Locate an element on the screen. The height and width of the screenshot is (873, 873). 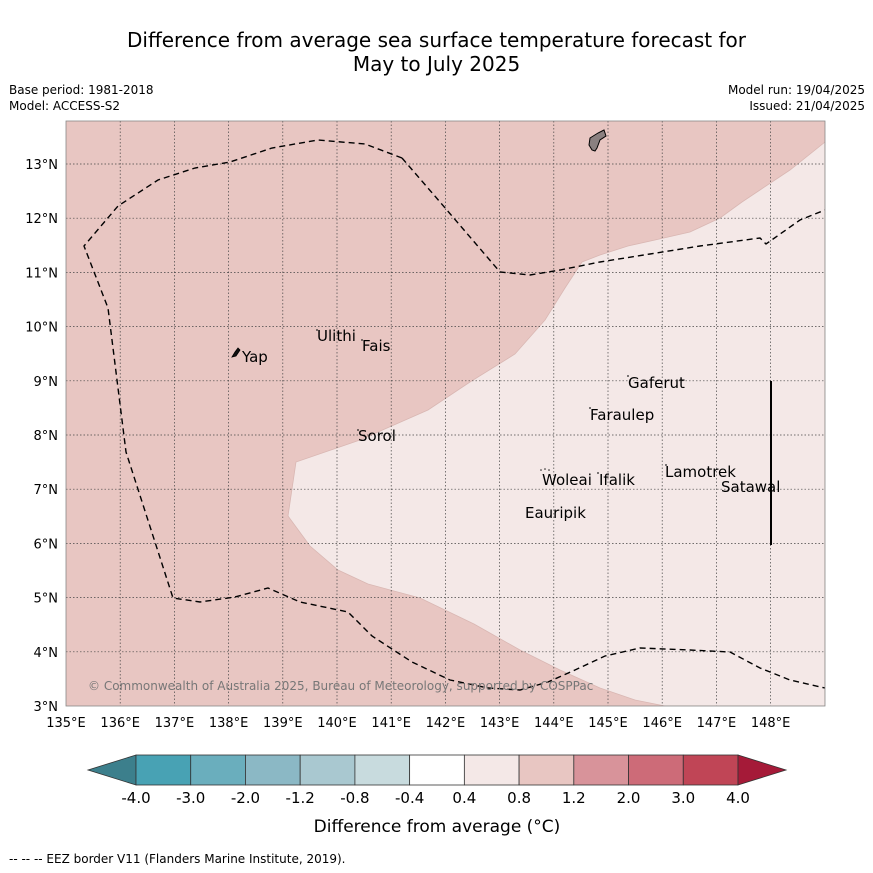
lon-tick-label: 147°E is located at coordinates (717, 723).